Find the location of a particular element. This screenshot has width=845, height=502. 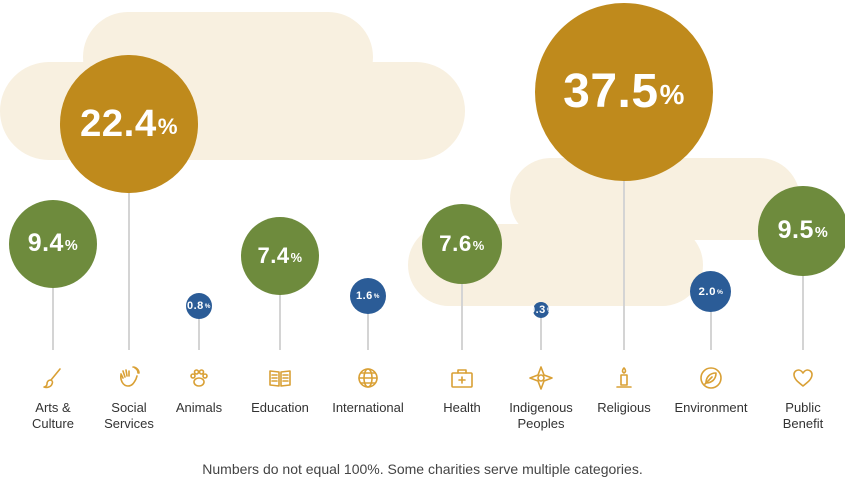

stem-arts-and-culture is located at coordinates (53, 297).